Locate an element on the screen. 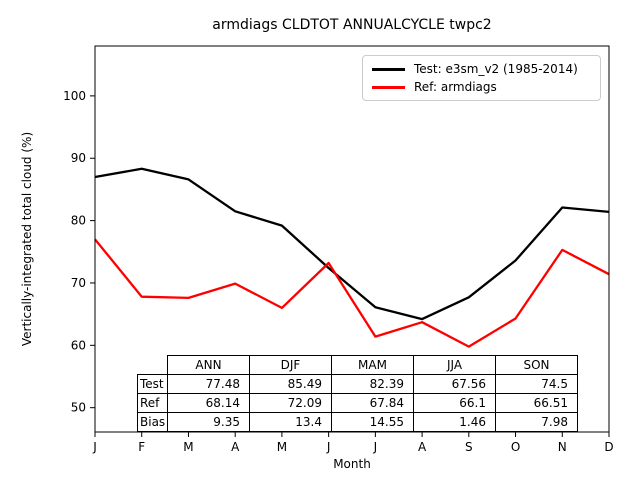 The width and height of the screenshot is (640, 480). x-tick-label: S is located at coordinates (469, 447).